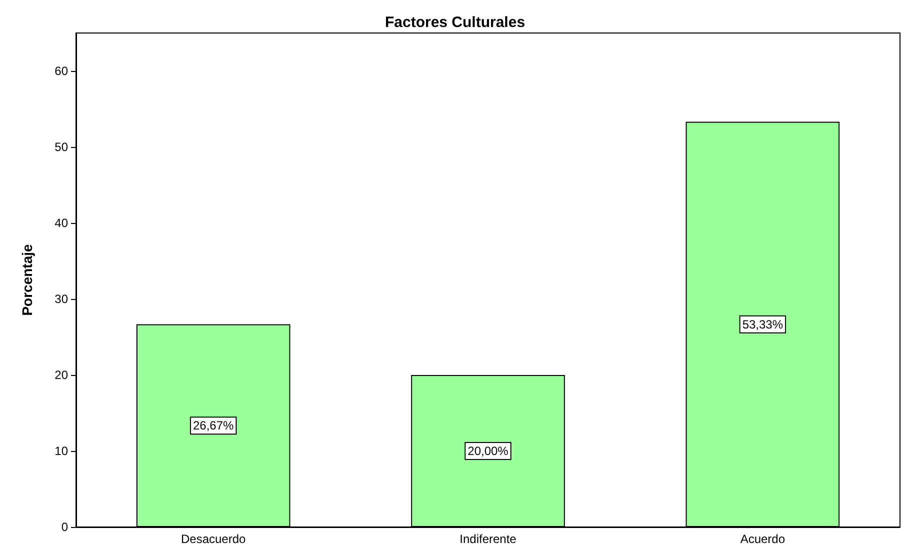 The image size is (910, 558). I want to click on x-tick-label: Desacuerdo, so click(213, 539).